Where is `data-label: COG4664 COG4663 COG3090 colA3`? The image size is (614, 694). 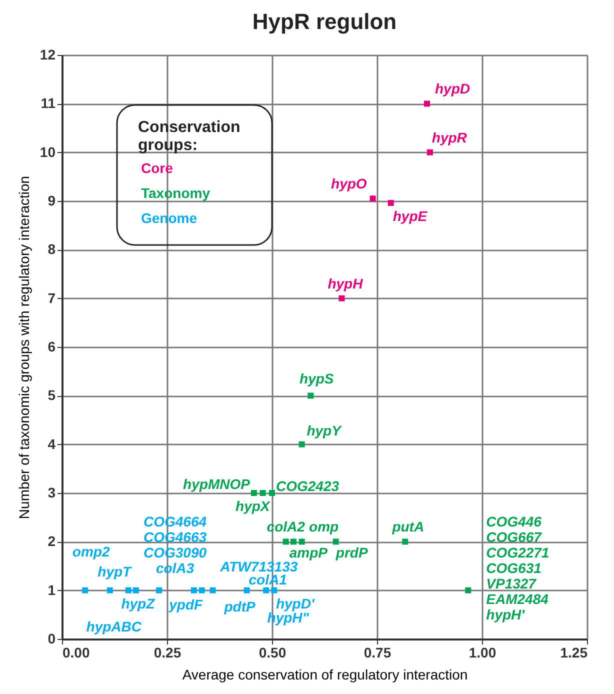 data-label: COG4664 COG4663 COG3090 colA3 is located at coordinates (175, 544).